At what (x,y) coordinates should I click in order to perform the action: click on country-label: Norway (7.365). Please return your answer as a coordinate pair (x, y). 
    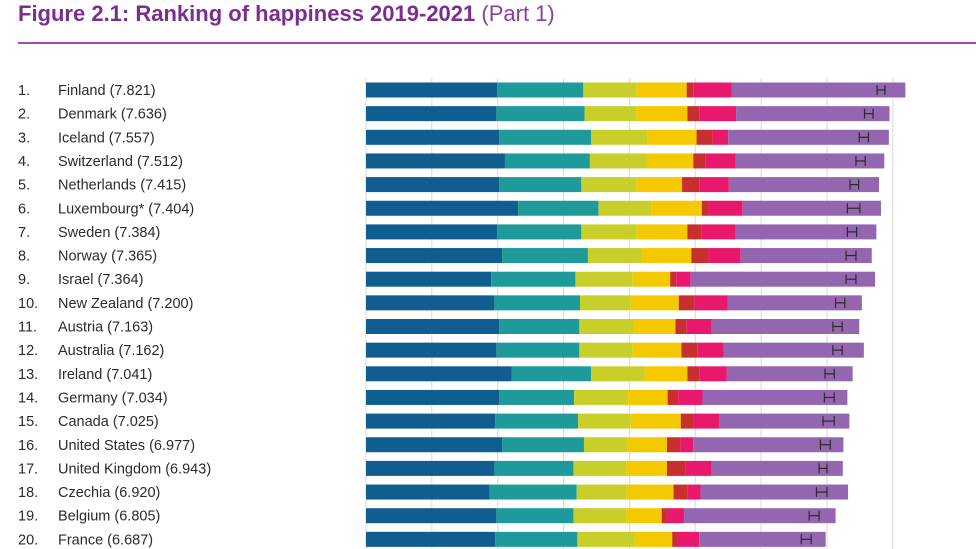
    Looking at the image, I should click on (107, 257).